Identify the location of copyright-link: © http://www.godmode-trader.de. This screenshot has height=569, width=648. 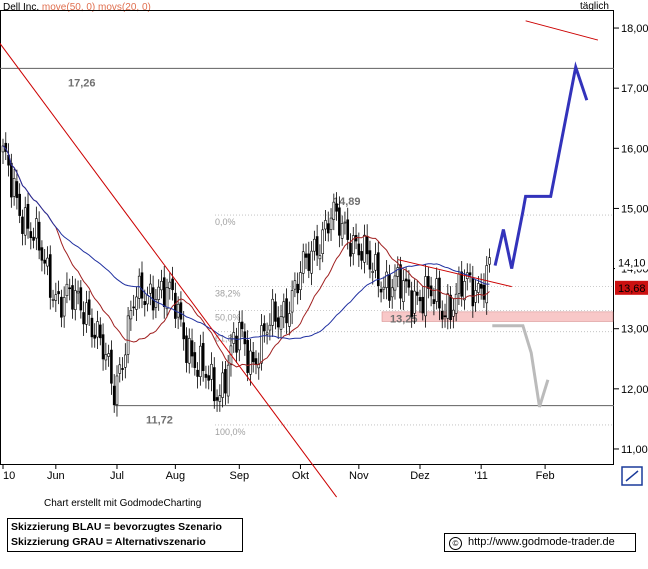
(540, 542).